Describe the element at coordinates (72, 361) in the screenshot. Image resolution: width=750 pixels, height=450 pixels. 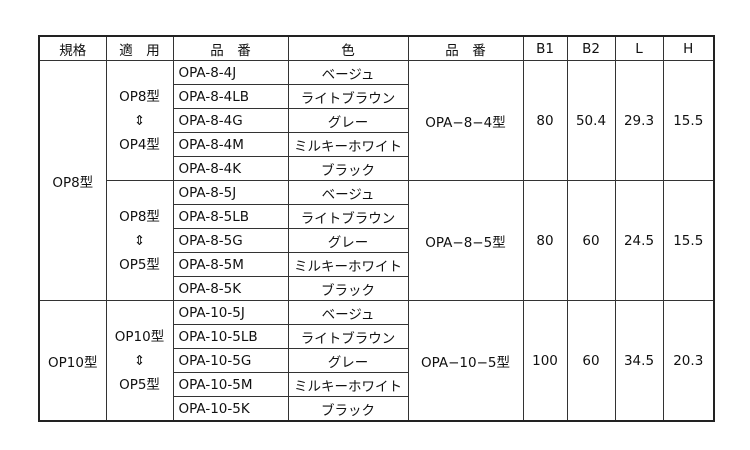
I see `spec-cell: OP10型` at that location.